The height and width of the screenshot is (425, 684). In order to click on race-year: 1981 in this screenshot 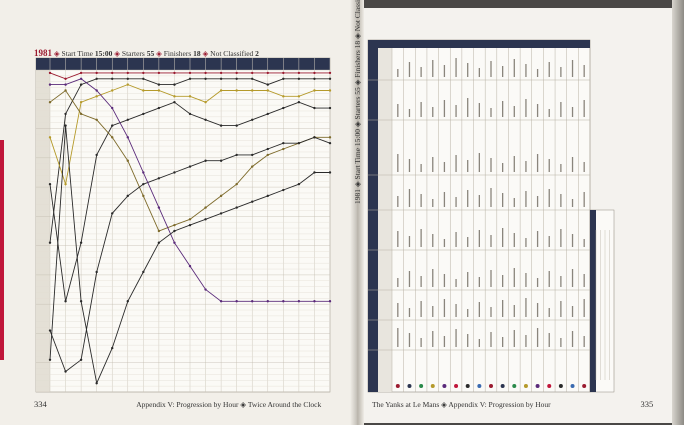, I will do `click(43, 53)`.